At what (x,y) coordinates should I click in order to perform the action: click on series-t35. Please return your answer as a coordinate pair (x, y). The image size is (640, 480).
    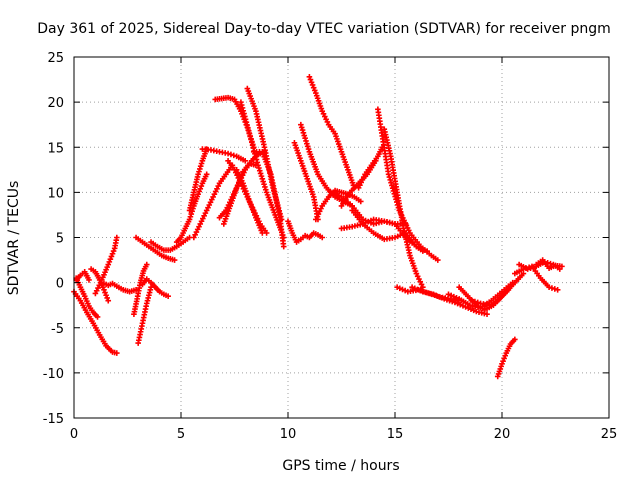
    Looking at the image, I should click on (403, 208).